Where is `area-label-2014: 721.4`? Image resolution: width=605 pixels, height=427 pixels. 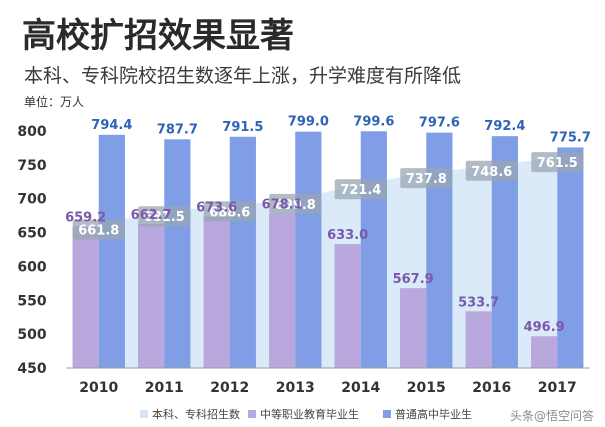 area-label-2014: 721.4 is located at coordinates (360, 190).